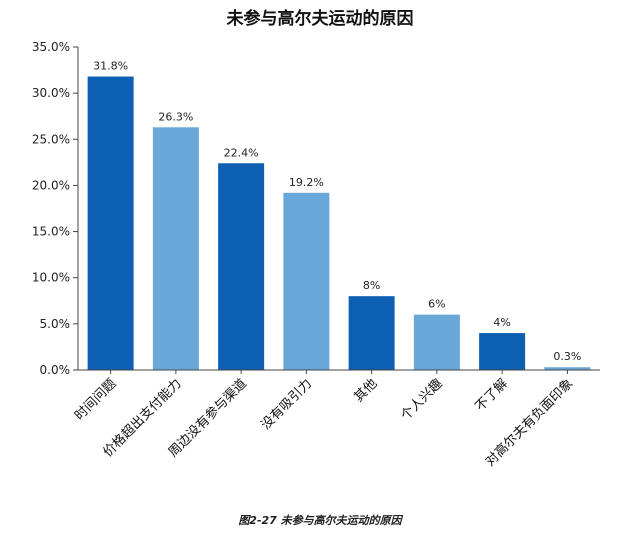 Image resolution: width=640 pixels, height=535 pixels. What do you see at coordinates (501, 322) in the screenshot?
I see `bar-data-label: 4%` at bounding box center [501, 322].